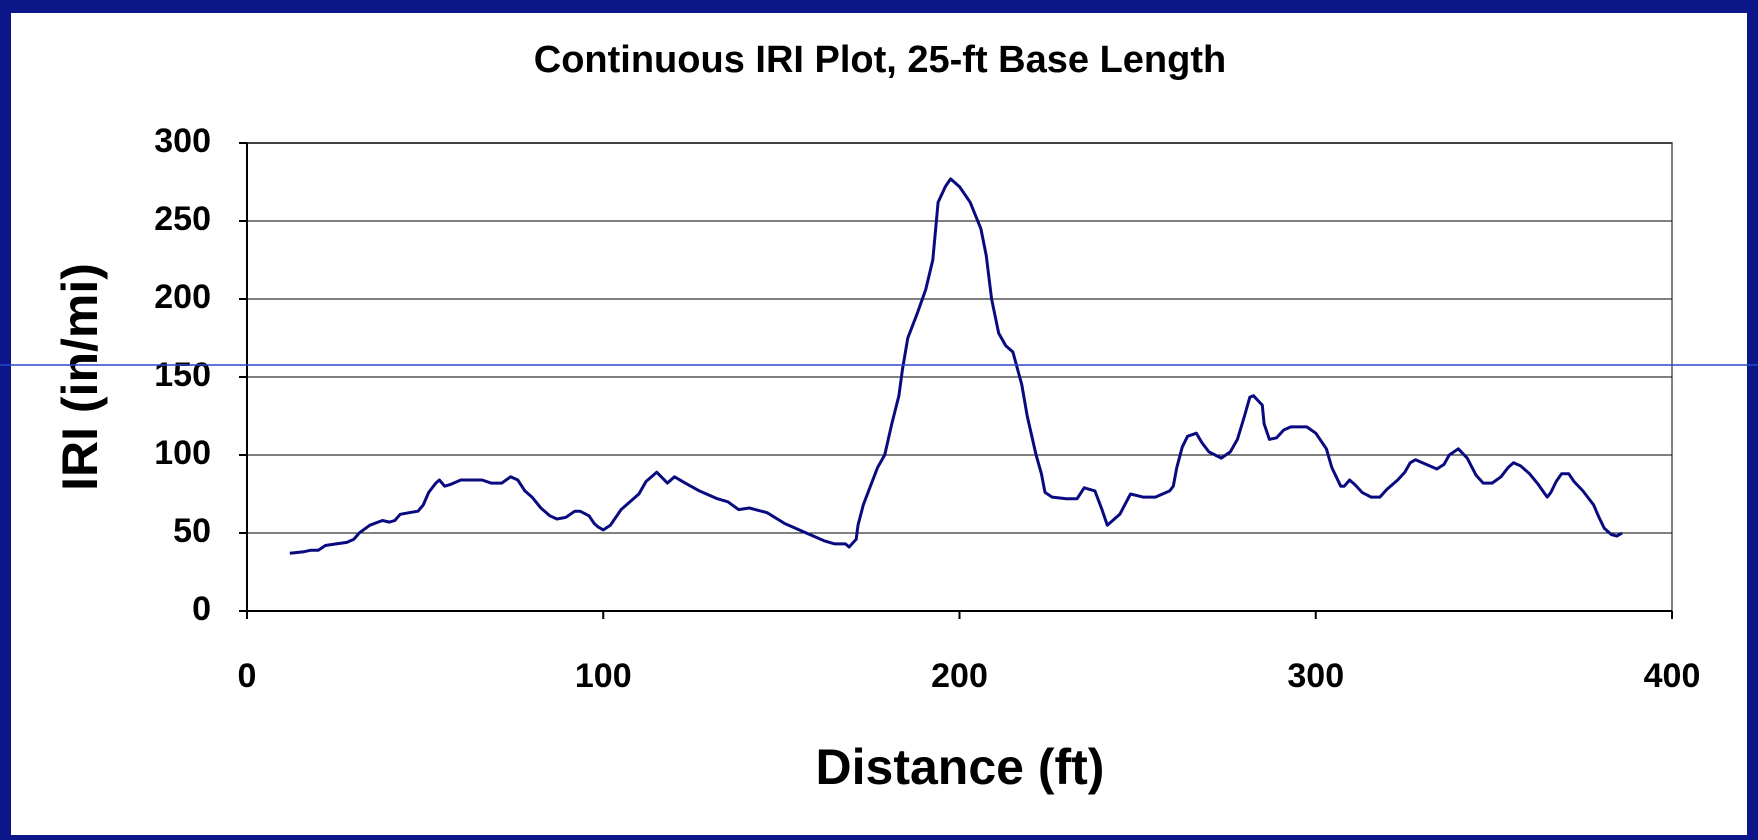  Describe the element at coordinates (192, 531) in the screenshot. I see `y-tick-label: 50` at that location.